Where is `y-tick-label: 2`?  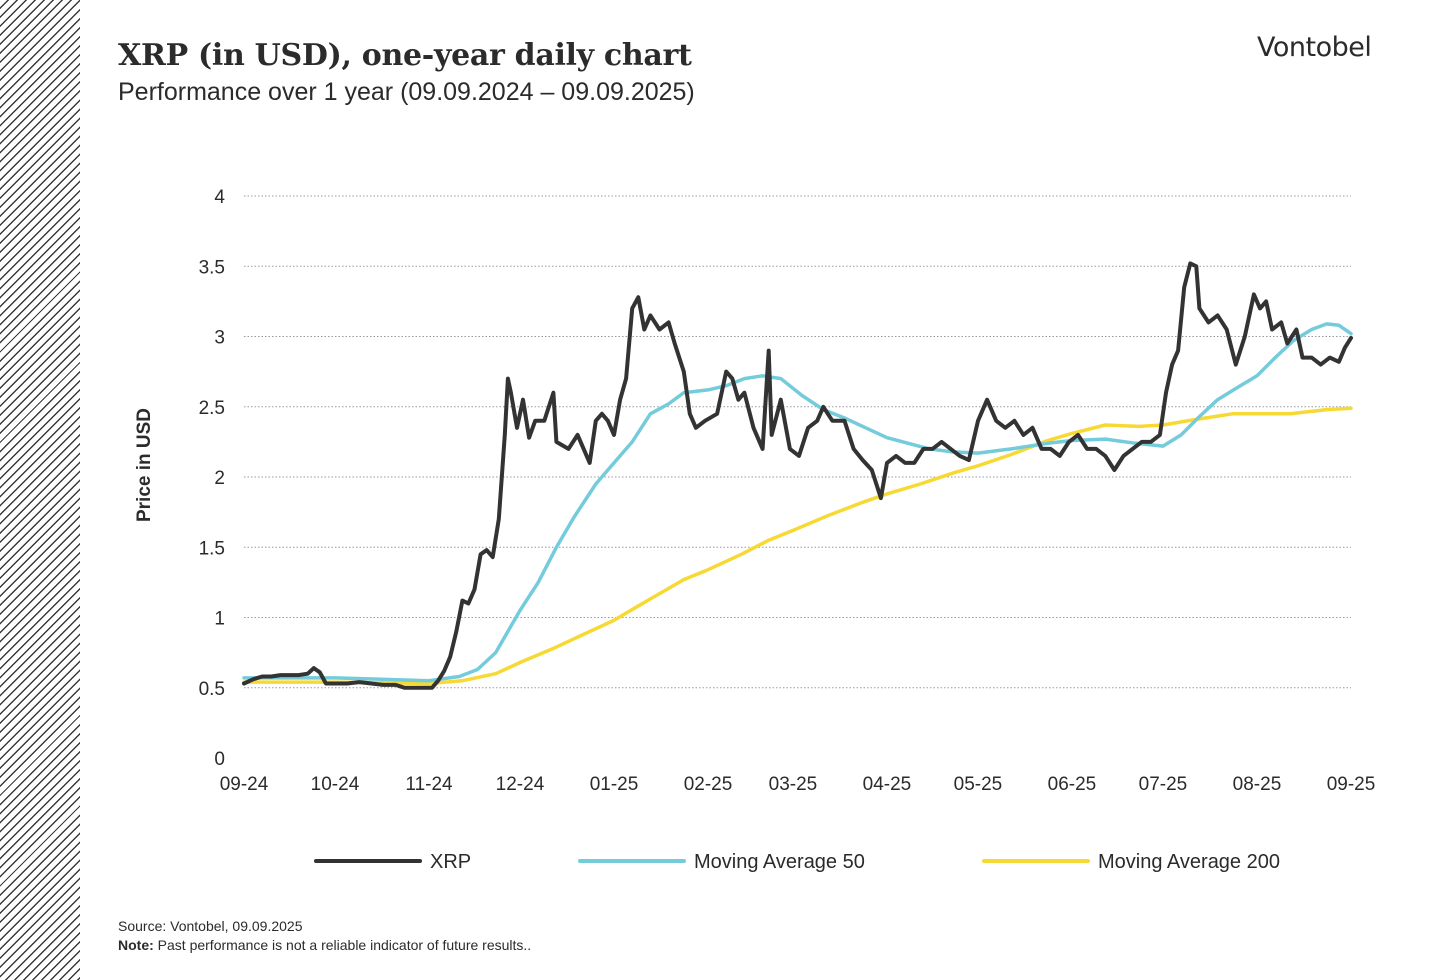 y-tick-label: 2 is located at coordinates (219, 478).